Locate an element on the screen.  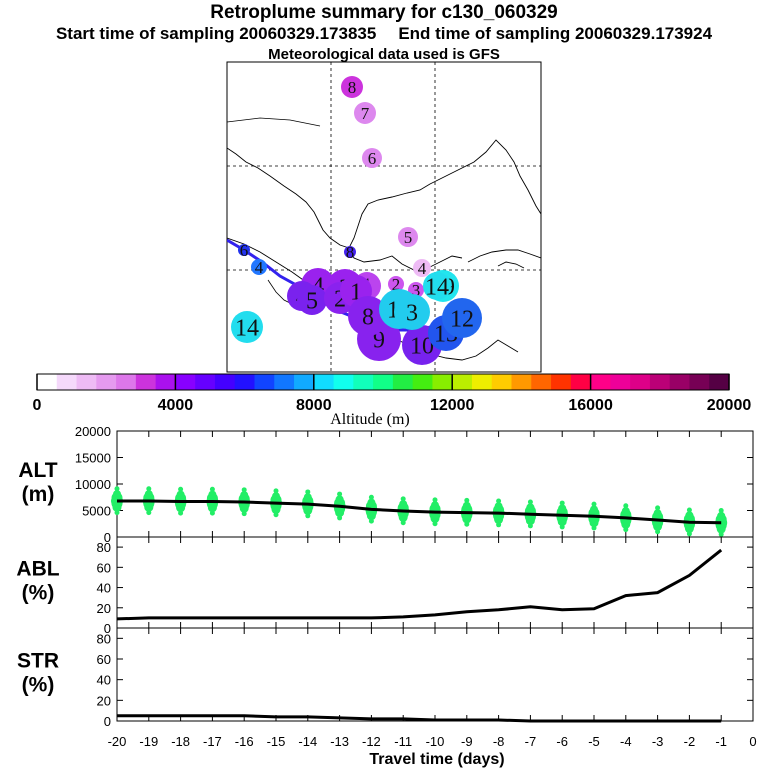
x-tick-label: -18 is located at coordinates (180, 741).